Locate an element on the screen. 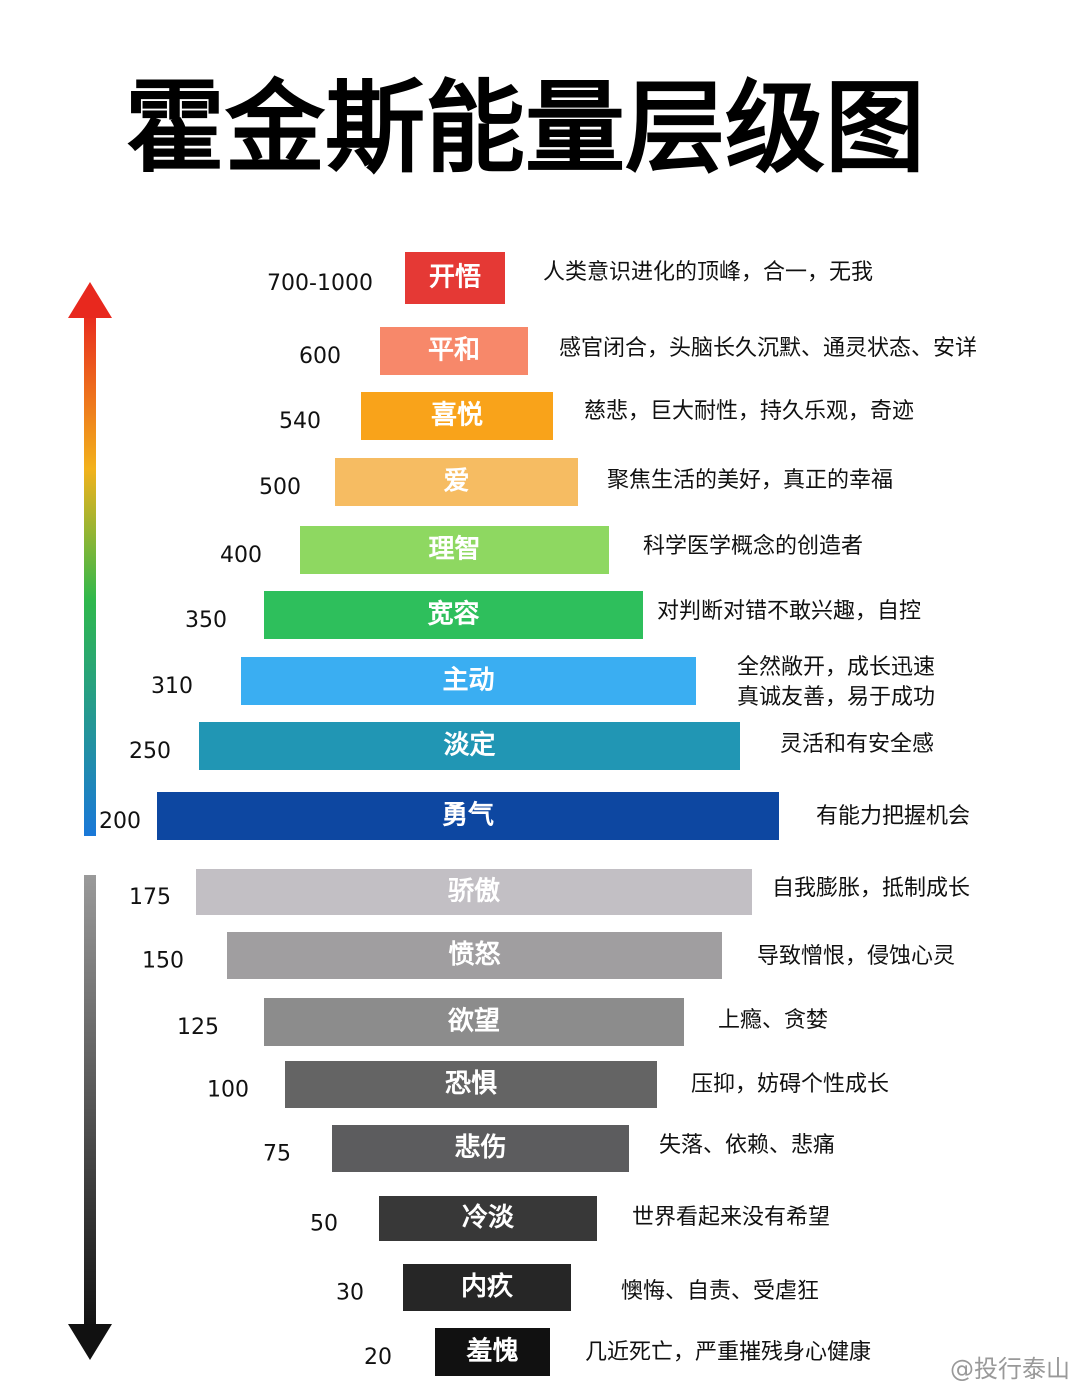 The width and height of the screenshot is (1080, 1398). level-description: 压抑，妨碍个性成长 is located at coordinates (790, 1084).